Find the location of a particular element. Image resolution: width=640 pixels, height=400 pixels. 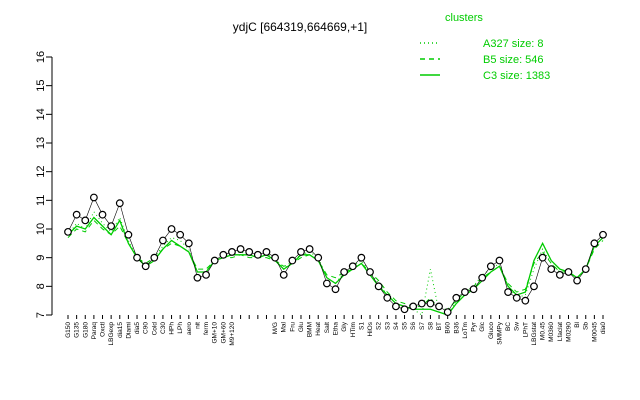

y-tick-label: 16 is located at coordinates (41, 57).